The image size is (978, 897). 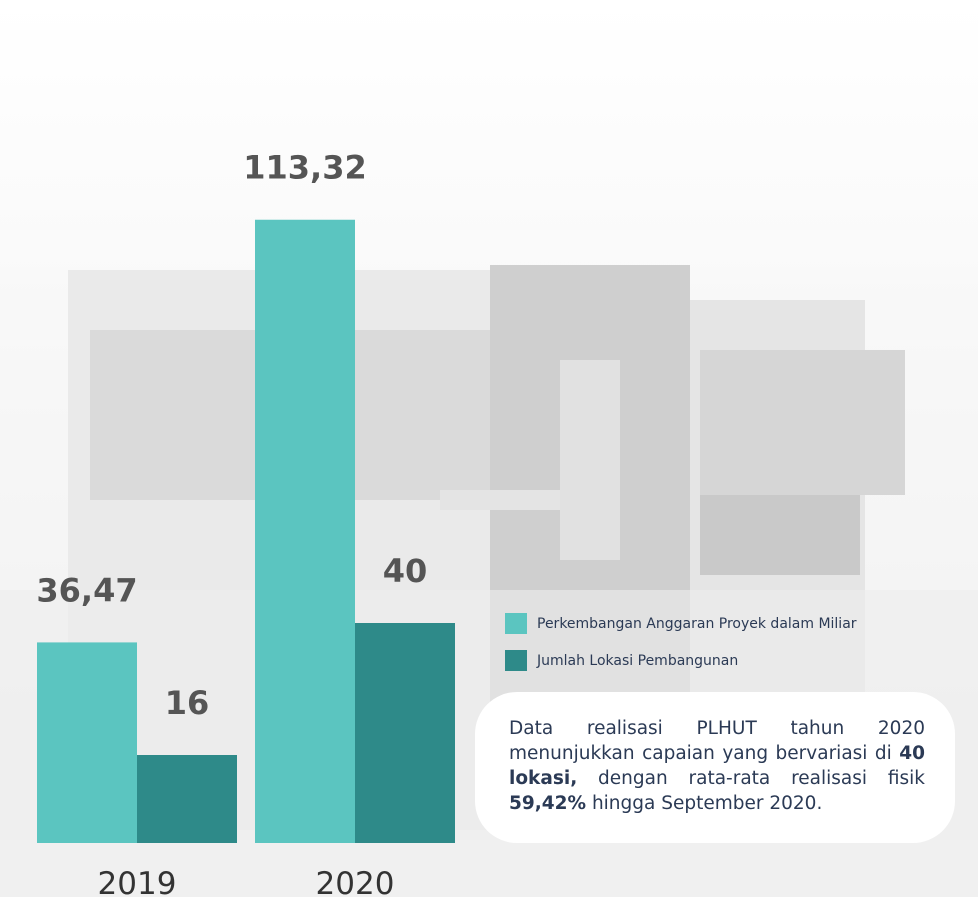 What do you see at coordinates (137, 881) in the screenshot?
I see `x-tick-label: 2019` at bounding box center [137, 881].